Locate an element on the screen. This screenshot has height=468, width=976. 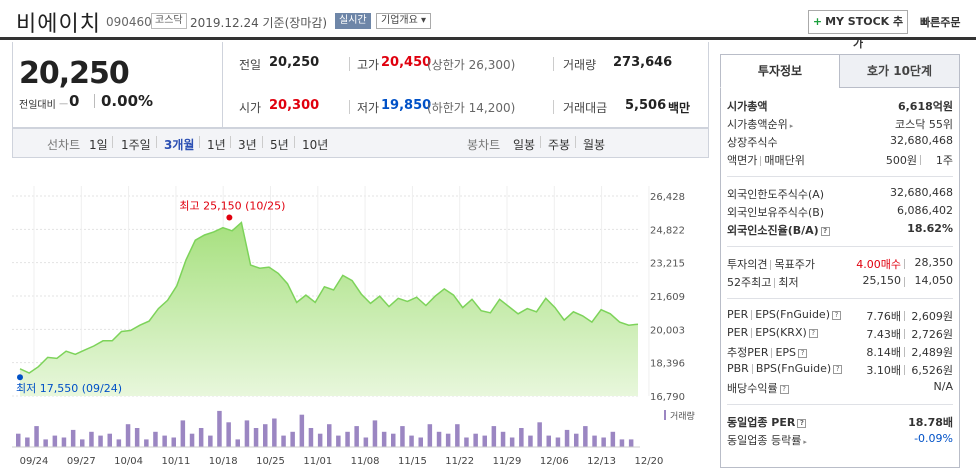
add-mystock-label: MY STOCK 추가 is located at coordinates (864, 32).